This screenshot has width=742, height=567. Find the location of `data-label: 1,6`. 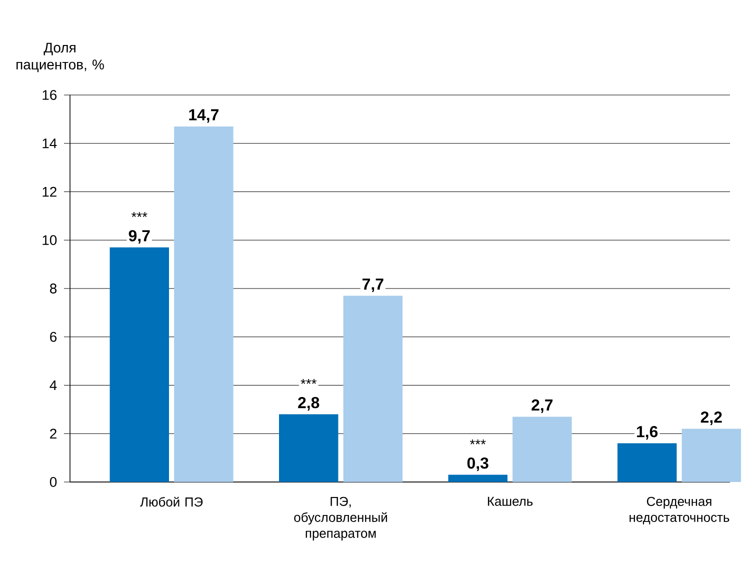

data-label: 1,6 is located at coordinates (647, 433).